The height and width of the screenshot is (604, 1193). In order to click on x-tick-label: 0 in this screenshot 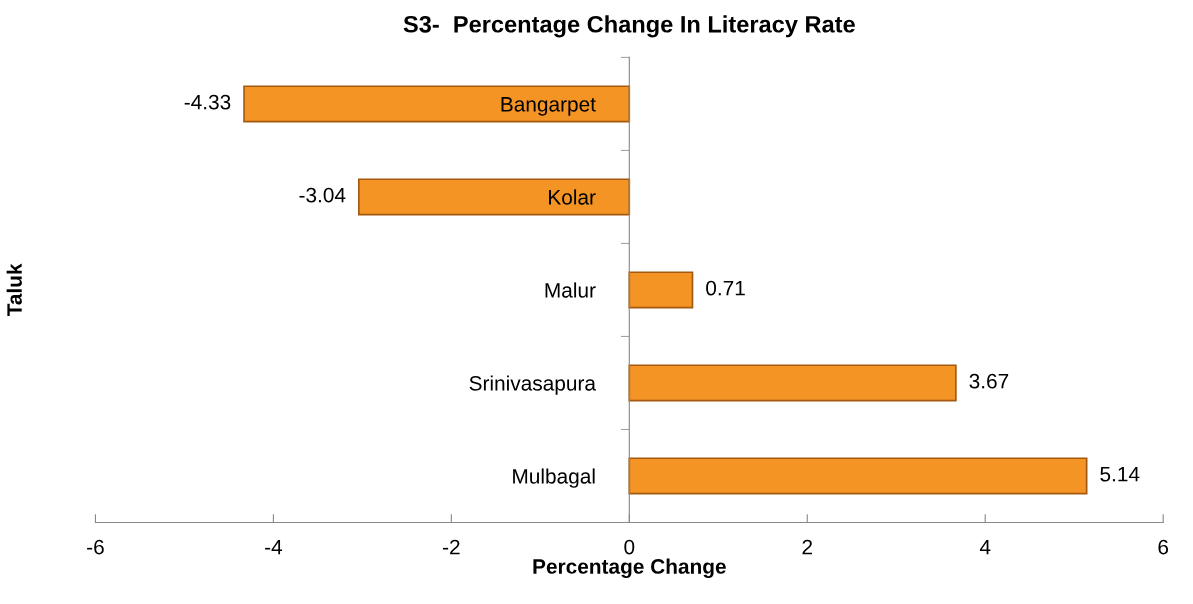, I will do `click(629, 547)`.